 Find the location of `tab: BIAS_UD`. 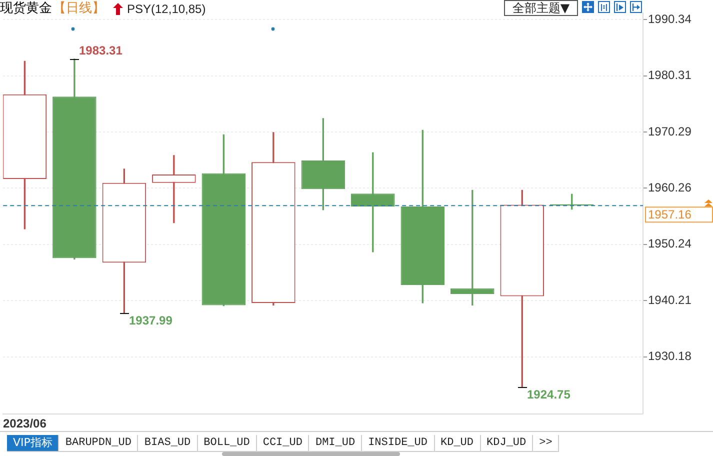

tab: BIAS_UD is located at coordinates (168, 443).